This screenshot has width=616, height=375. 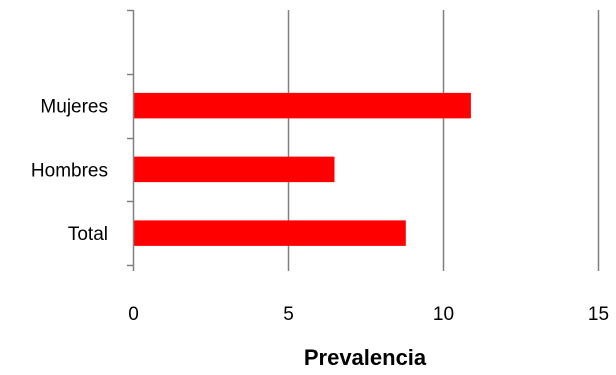 What do you see at coordinates (443, 314) in the screenshot?
I see `x-tick-label-10: 10` at bounding box center [443, 314].